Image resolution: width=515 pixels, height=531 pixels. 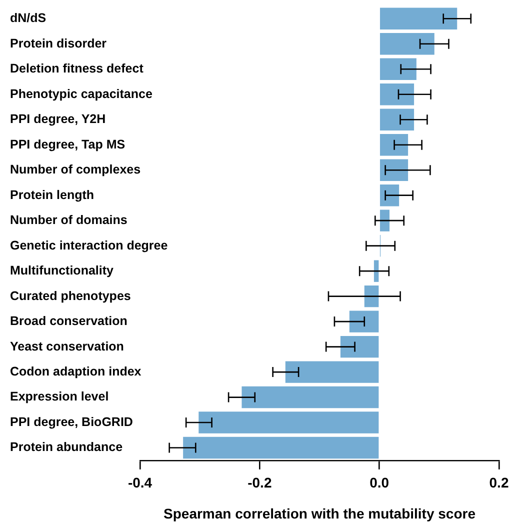 I want to click on y-tick-label: Deletion fitness defect, so click(x=77, y=69).